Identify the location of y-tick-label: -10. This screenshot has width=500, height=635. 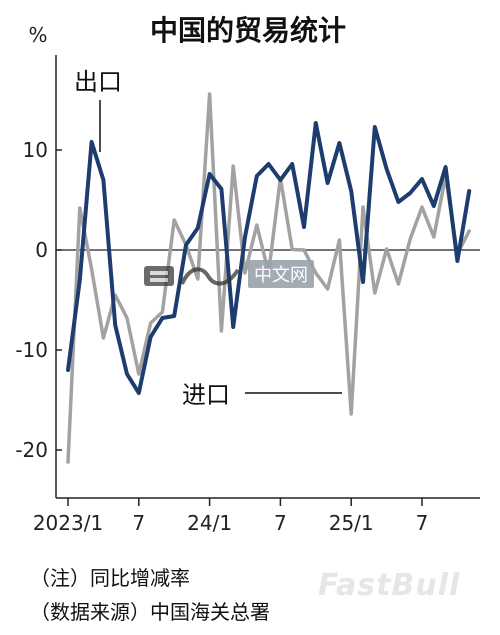
(31, 350).